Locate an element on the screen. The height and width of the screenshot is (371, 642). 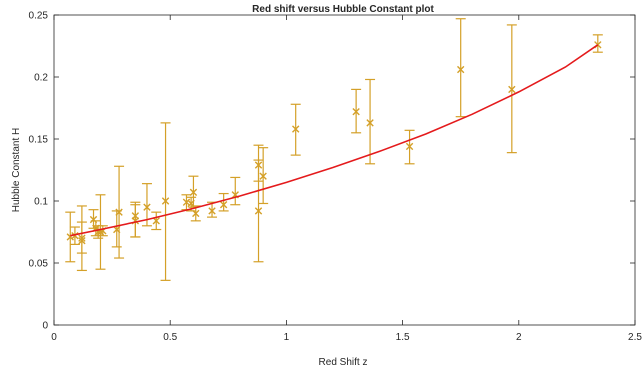
y-tick-label: 0.2 is located at coordinates (41, 78).